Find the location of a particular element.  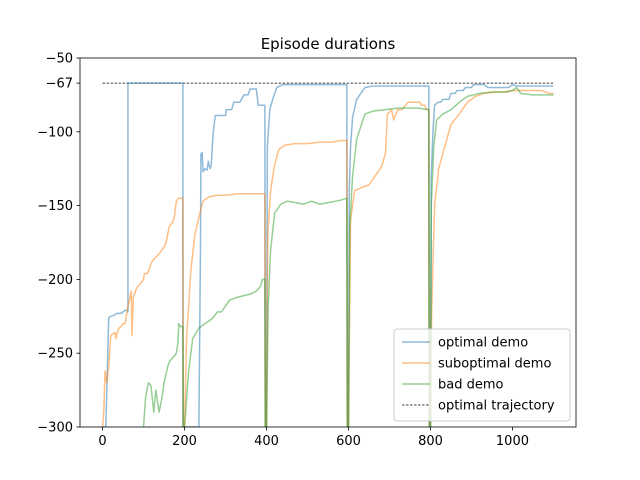

x-tick-label: 400 is located at coordinates (266, 441).